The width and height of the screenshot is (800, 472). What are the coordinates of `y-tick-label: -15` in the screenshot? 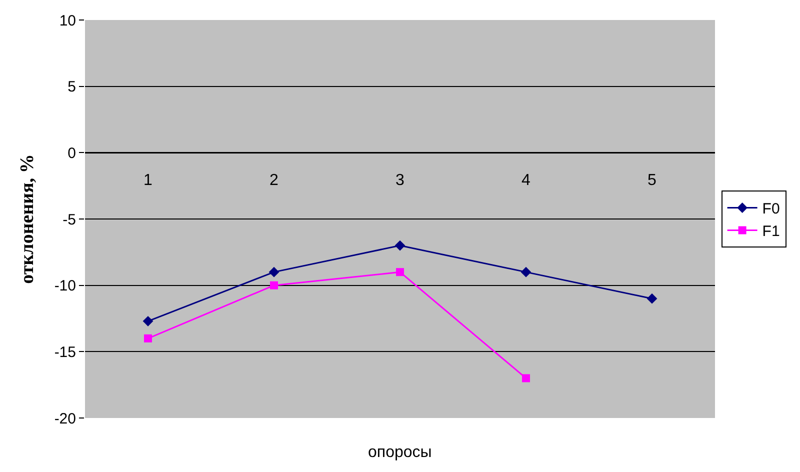 It's located at (65, 352).